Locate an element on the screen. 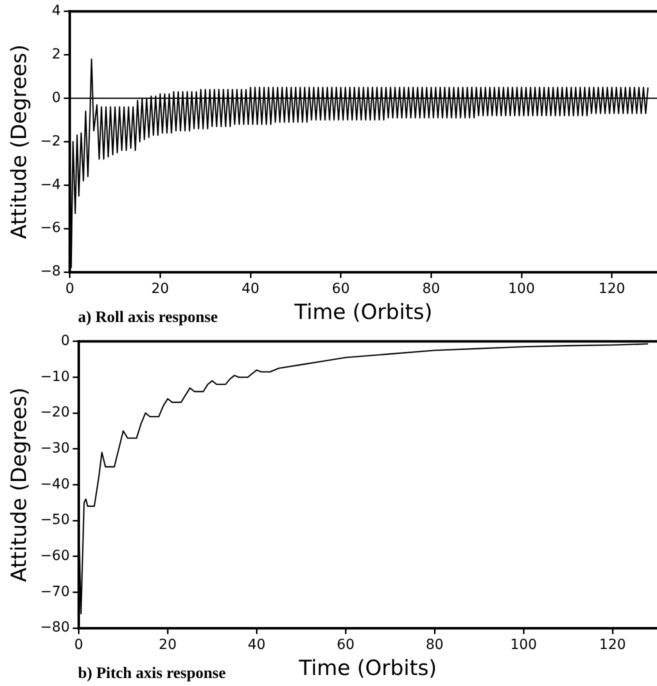  y-tick-label: −20 is located at coordinates (55, 412).